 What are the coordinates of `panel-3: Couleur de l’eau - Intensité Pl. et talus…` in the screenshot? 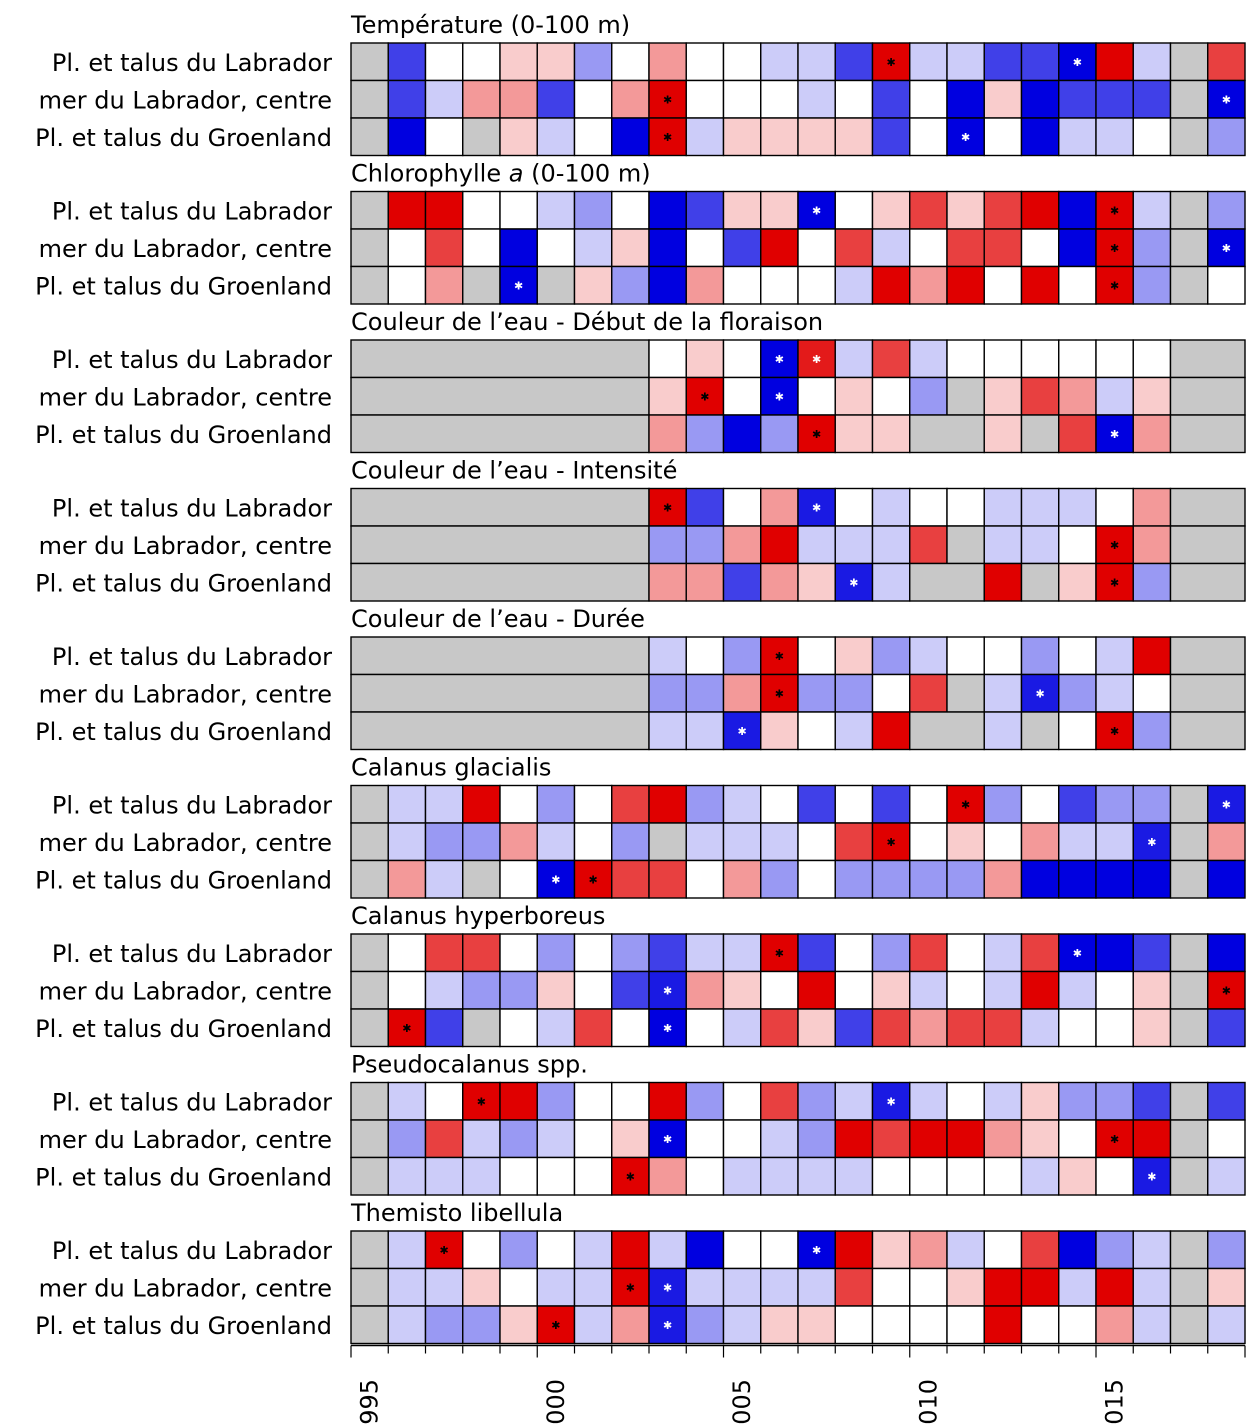 It's located at (640, 529).